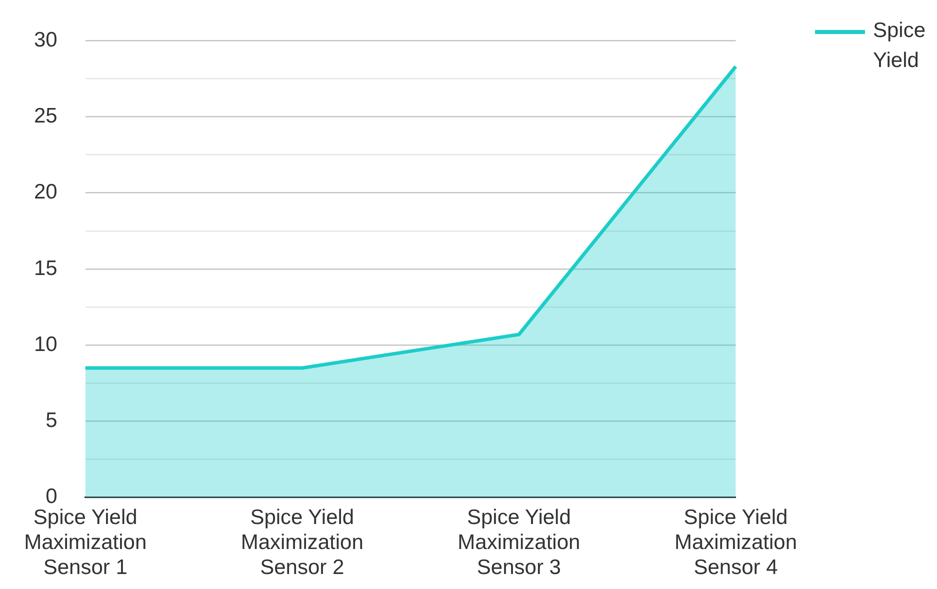 The height and width of the screenshot is (589, 937). What do you see at coordinates (52, 496) in the screenshot?
I see `y-tick-label: 0` at bounding box center [52, 496].